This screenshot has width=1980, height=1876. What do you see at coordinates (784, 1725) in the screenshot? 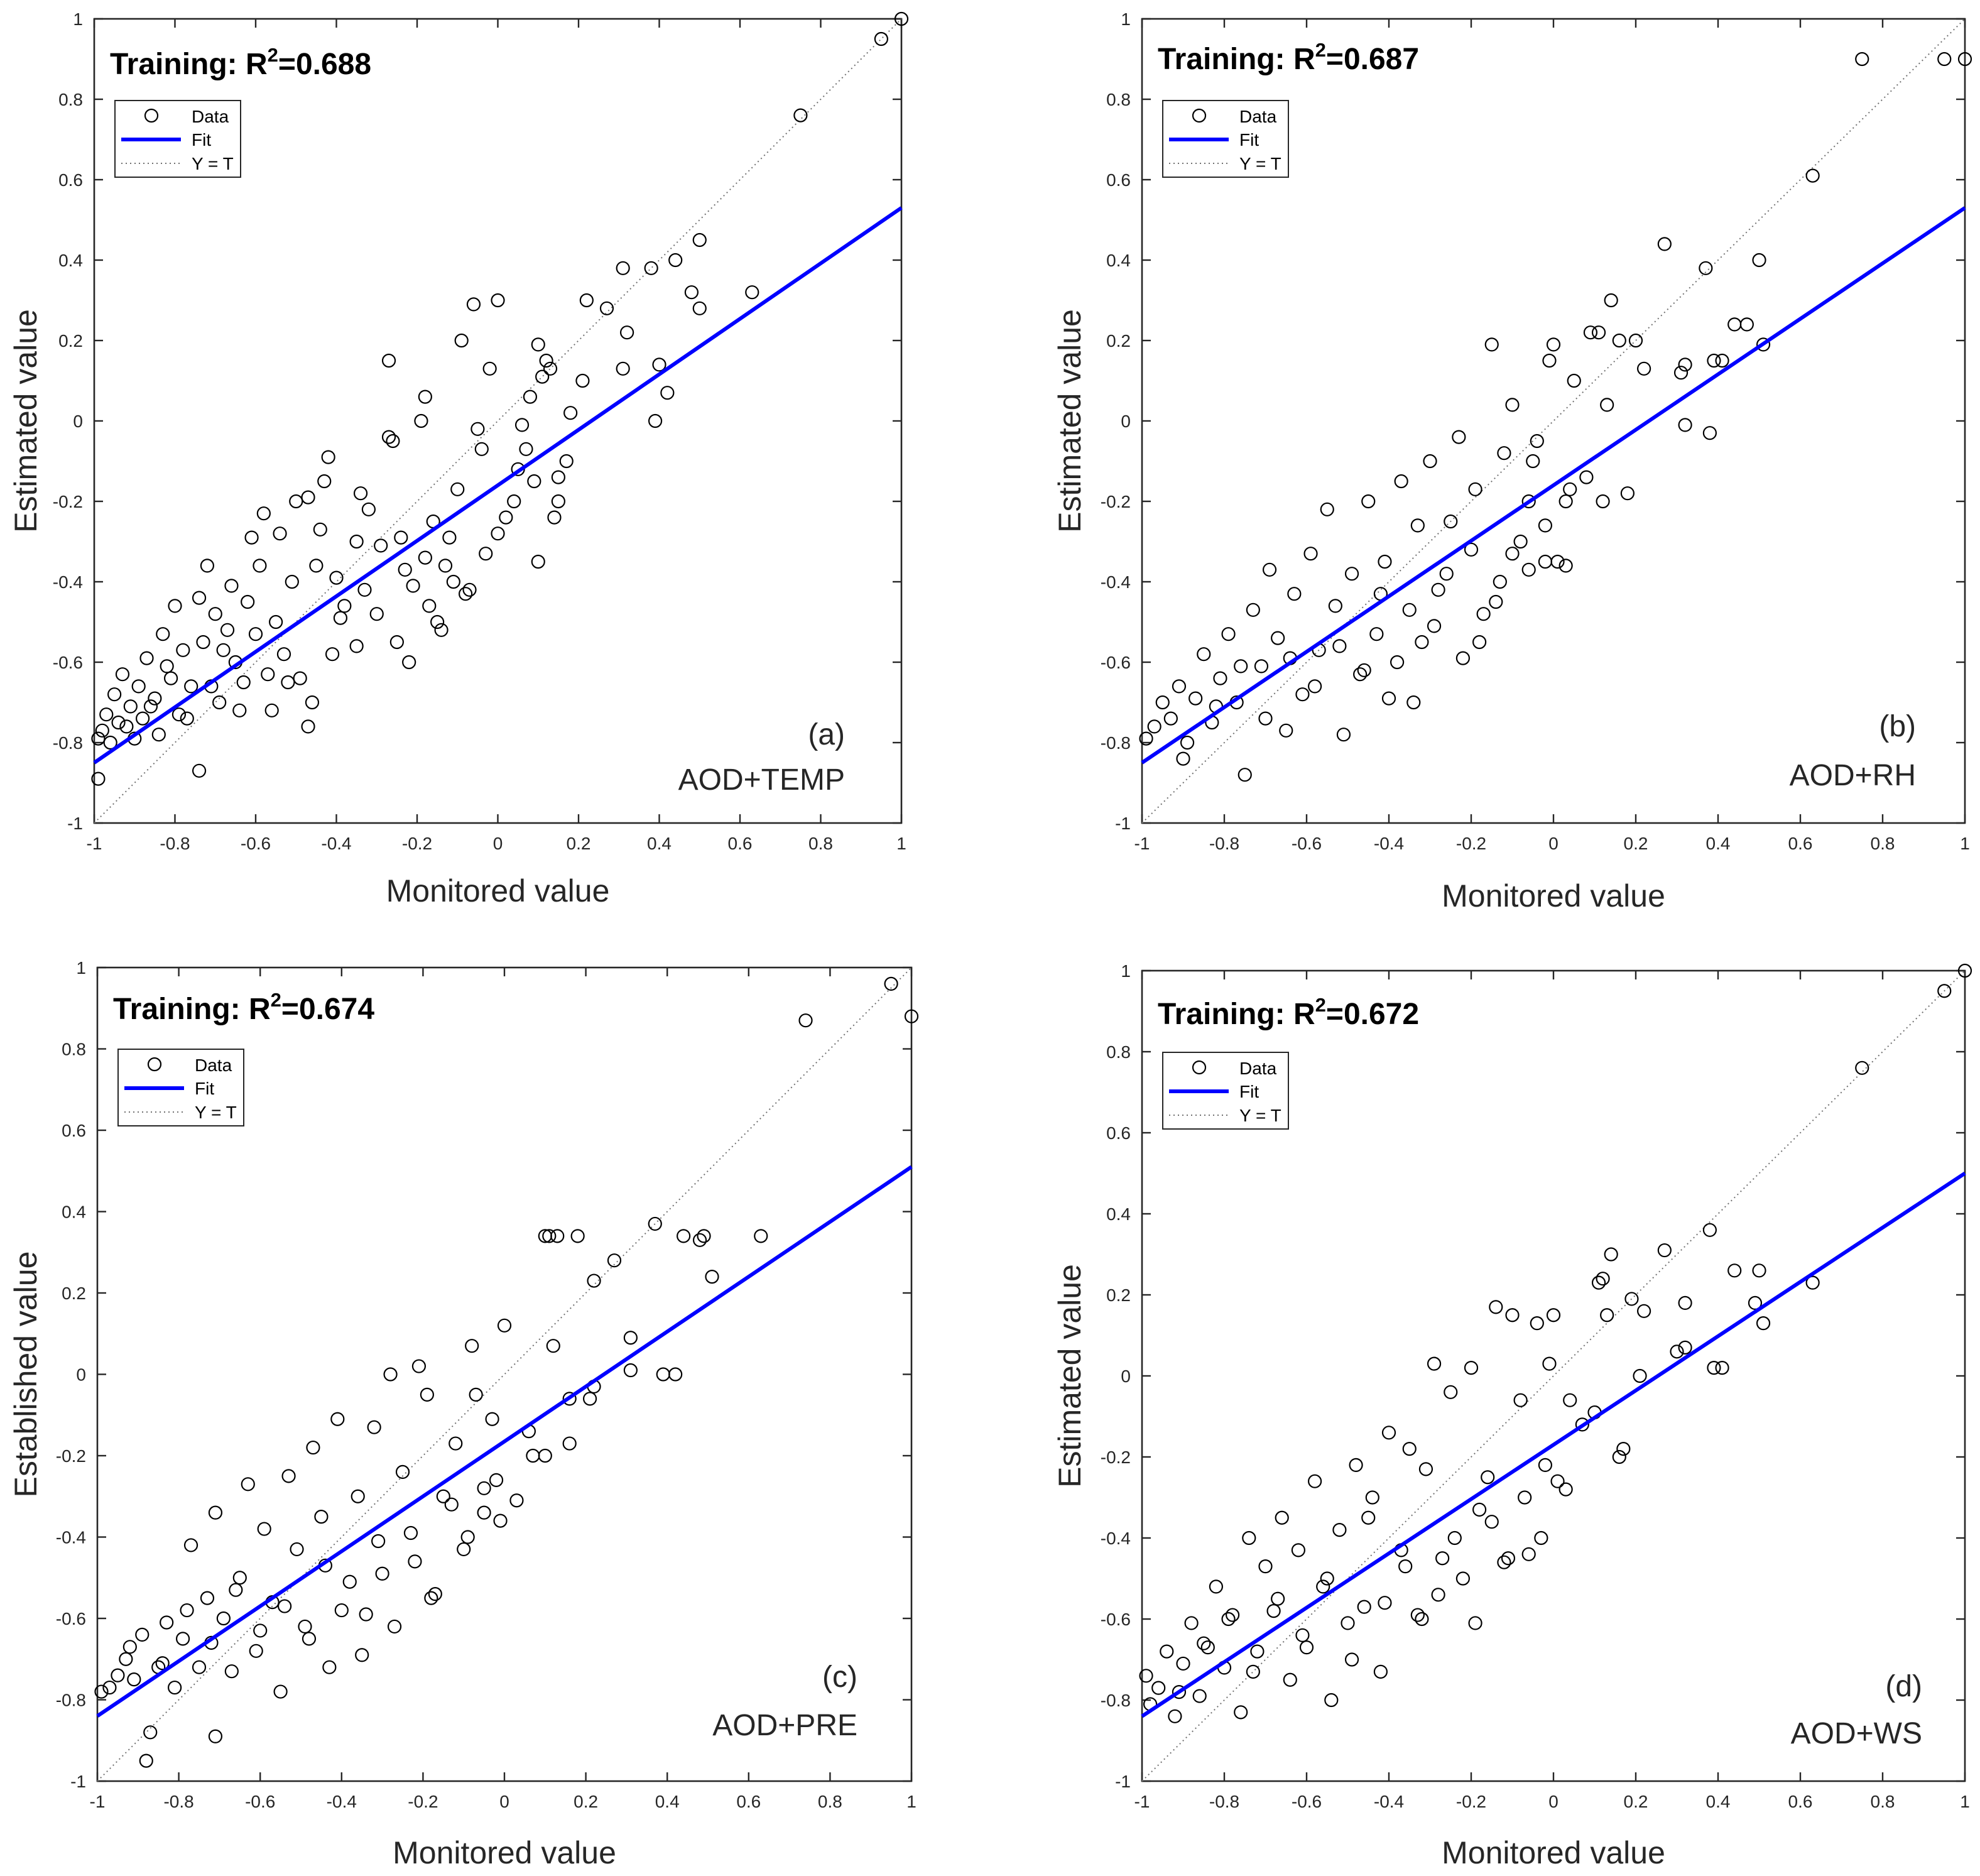
I see `panel-description: AOD+PRE` at bounding box center [784, 1725].